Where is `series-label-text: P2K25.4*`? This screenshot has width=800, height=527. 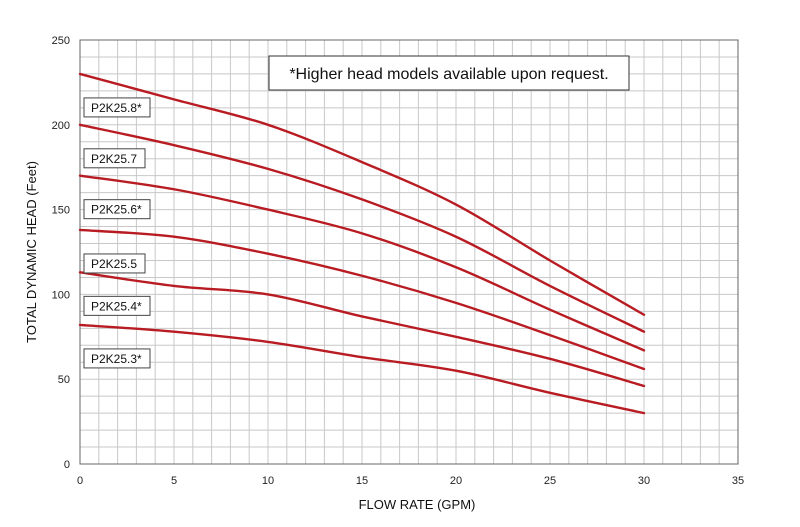 series-label-text: P2K25.4* is located at coordinates (116, 306).